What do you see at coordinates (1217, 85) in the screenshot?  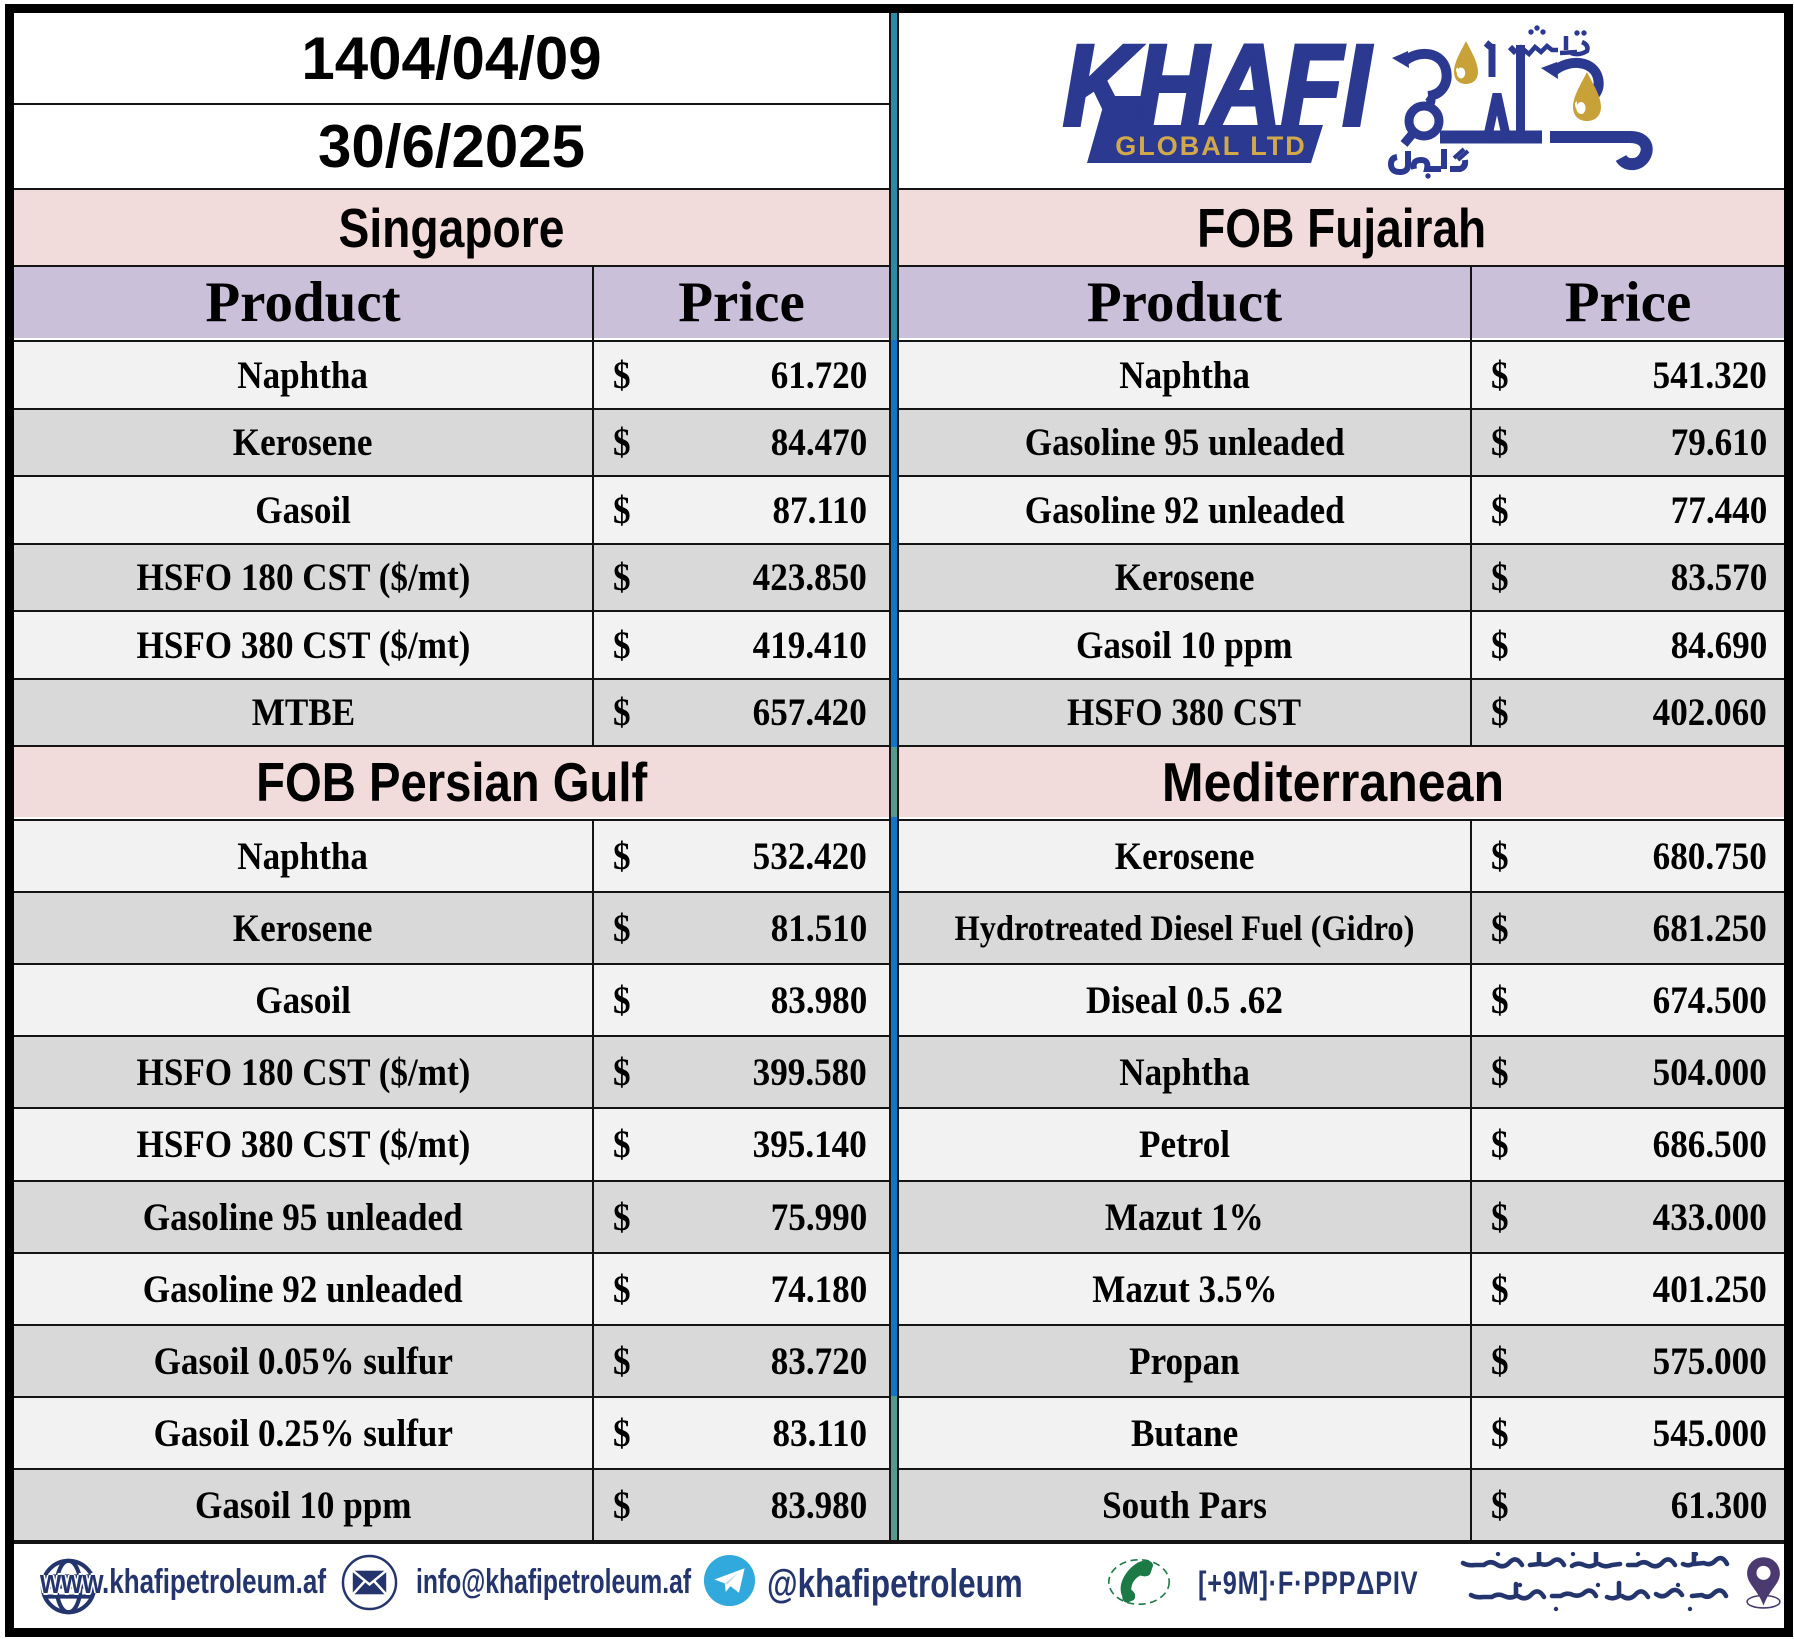 I see `svg-text: KHAFI` at bounding box center [1217, 85].